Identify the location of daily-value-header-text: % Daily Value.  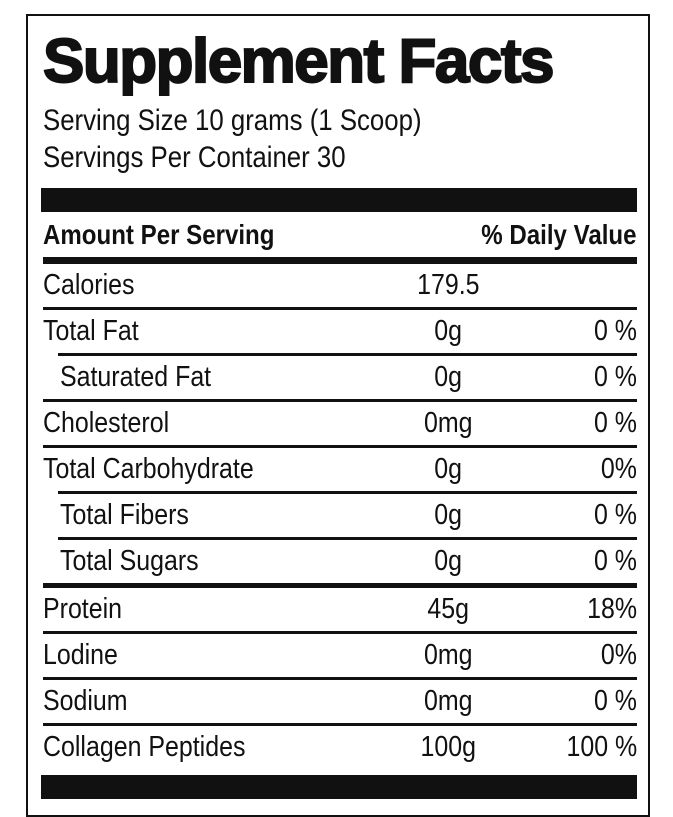
(559, 235).